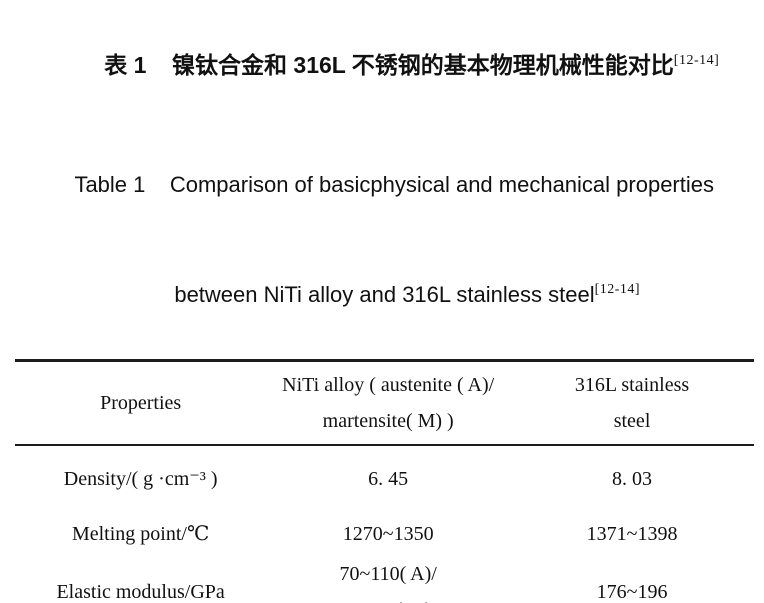  Describe the element at coordinates (388, 420) in the screenshot. I see `cell-text-line: martensite( M) )` at that location.